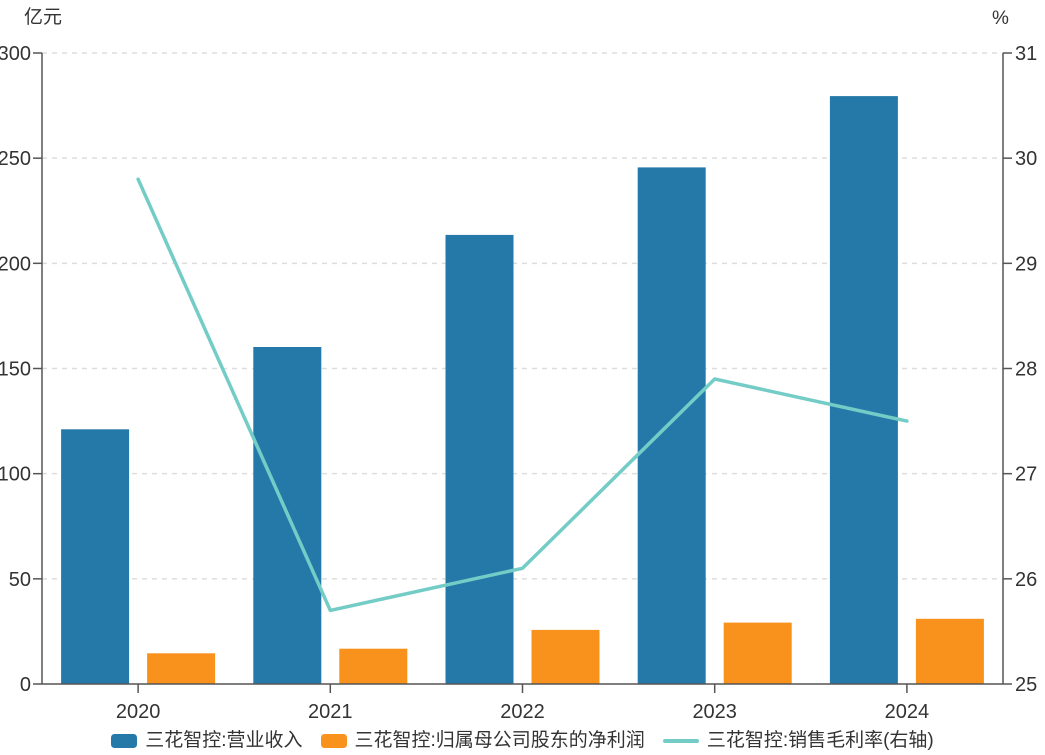 The image size is (1045, 755). Describe the element at coordinates (820, 740) in the screenshot. I see `legend-label-gross-margin: 三花智控:销售毛利率(右轴)` at that location.